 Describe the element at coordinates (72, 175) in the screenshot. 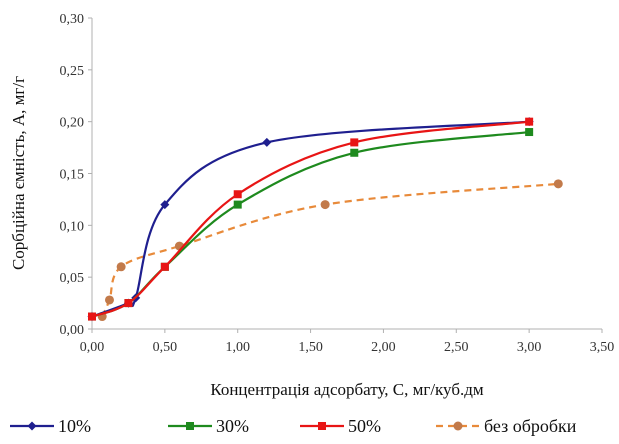

I see `y-tick-label: 0,15` at that location.